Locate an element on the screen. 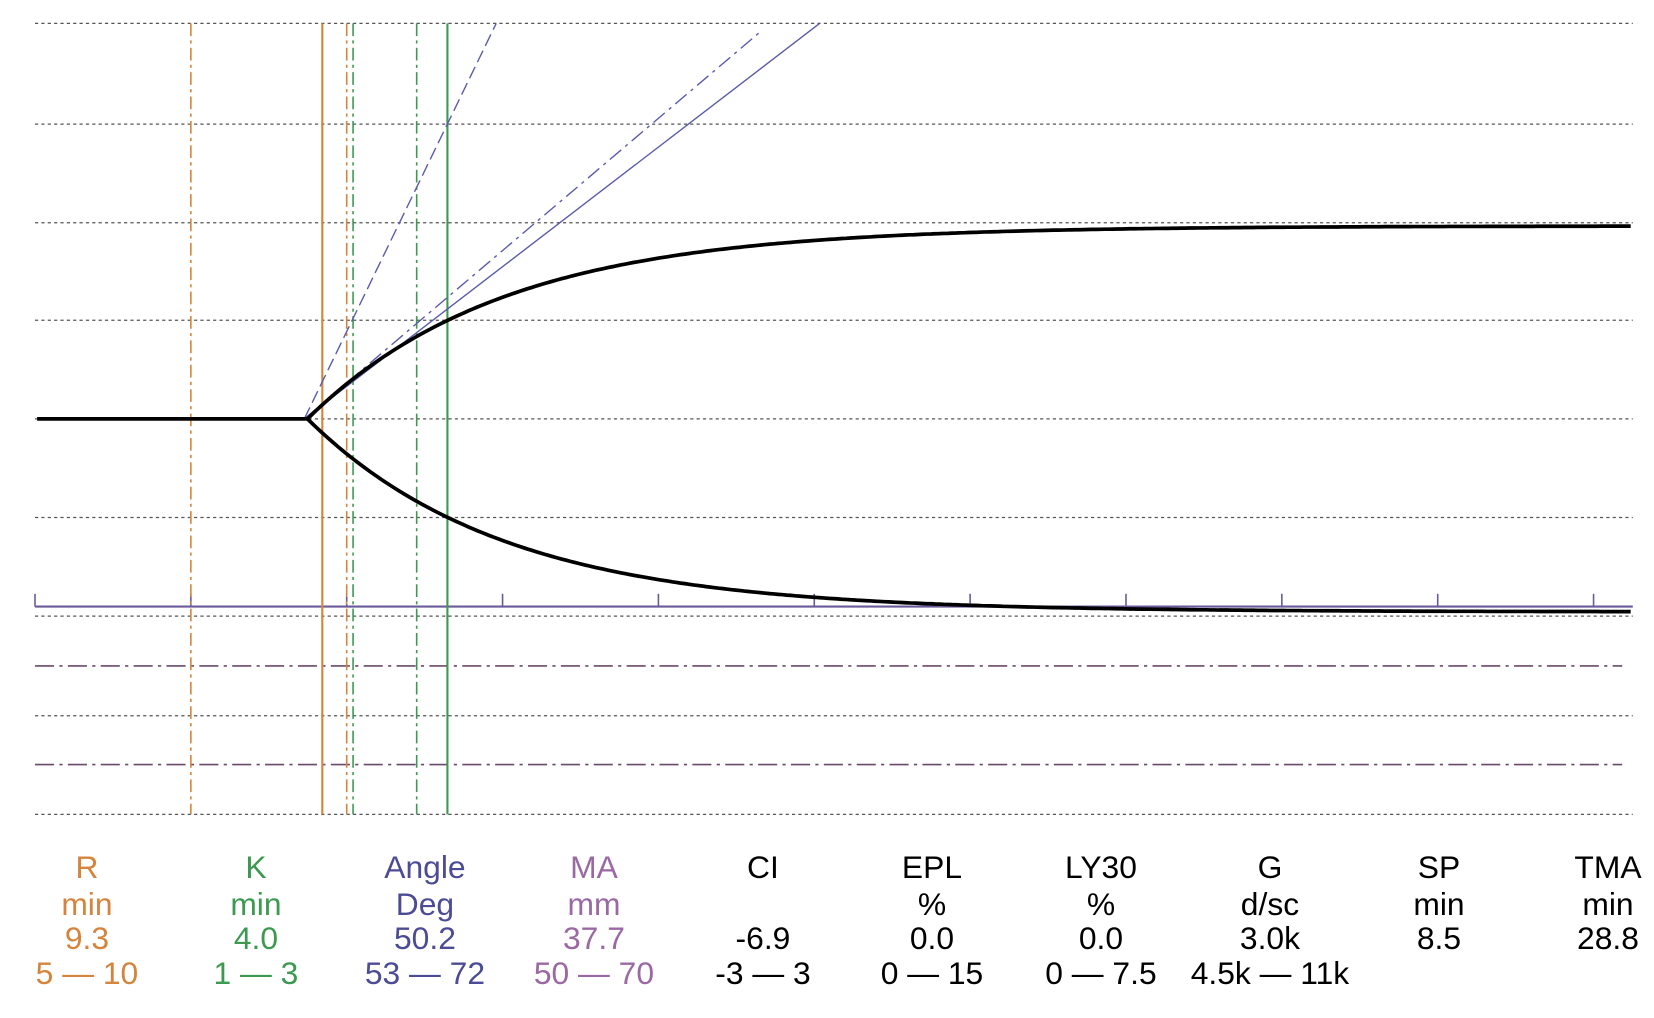 The width and height of the screenshot is (1654, 1018). param-range: 53 — 72 is located at coordinates (425, 973).